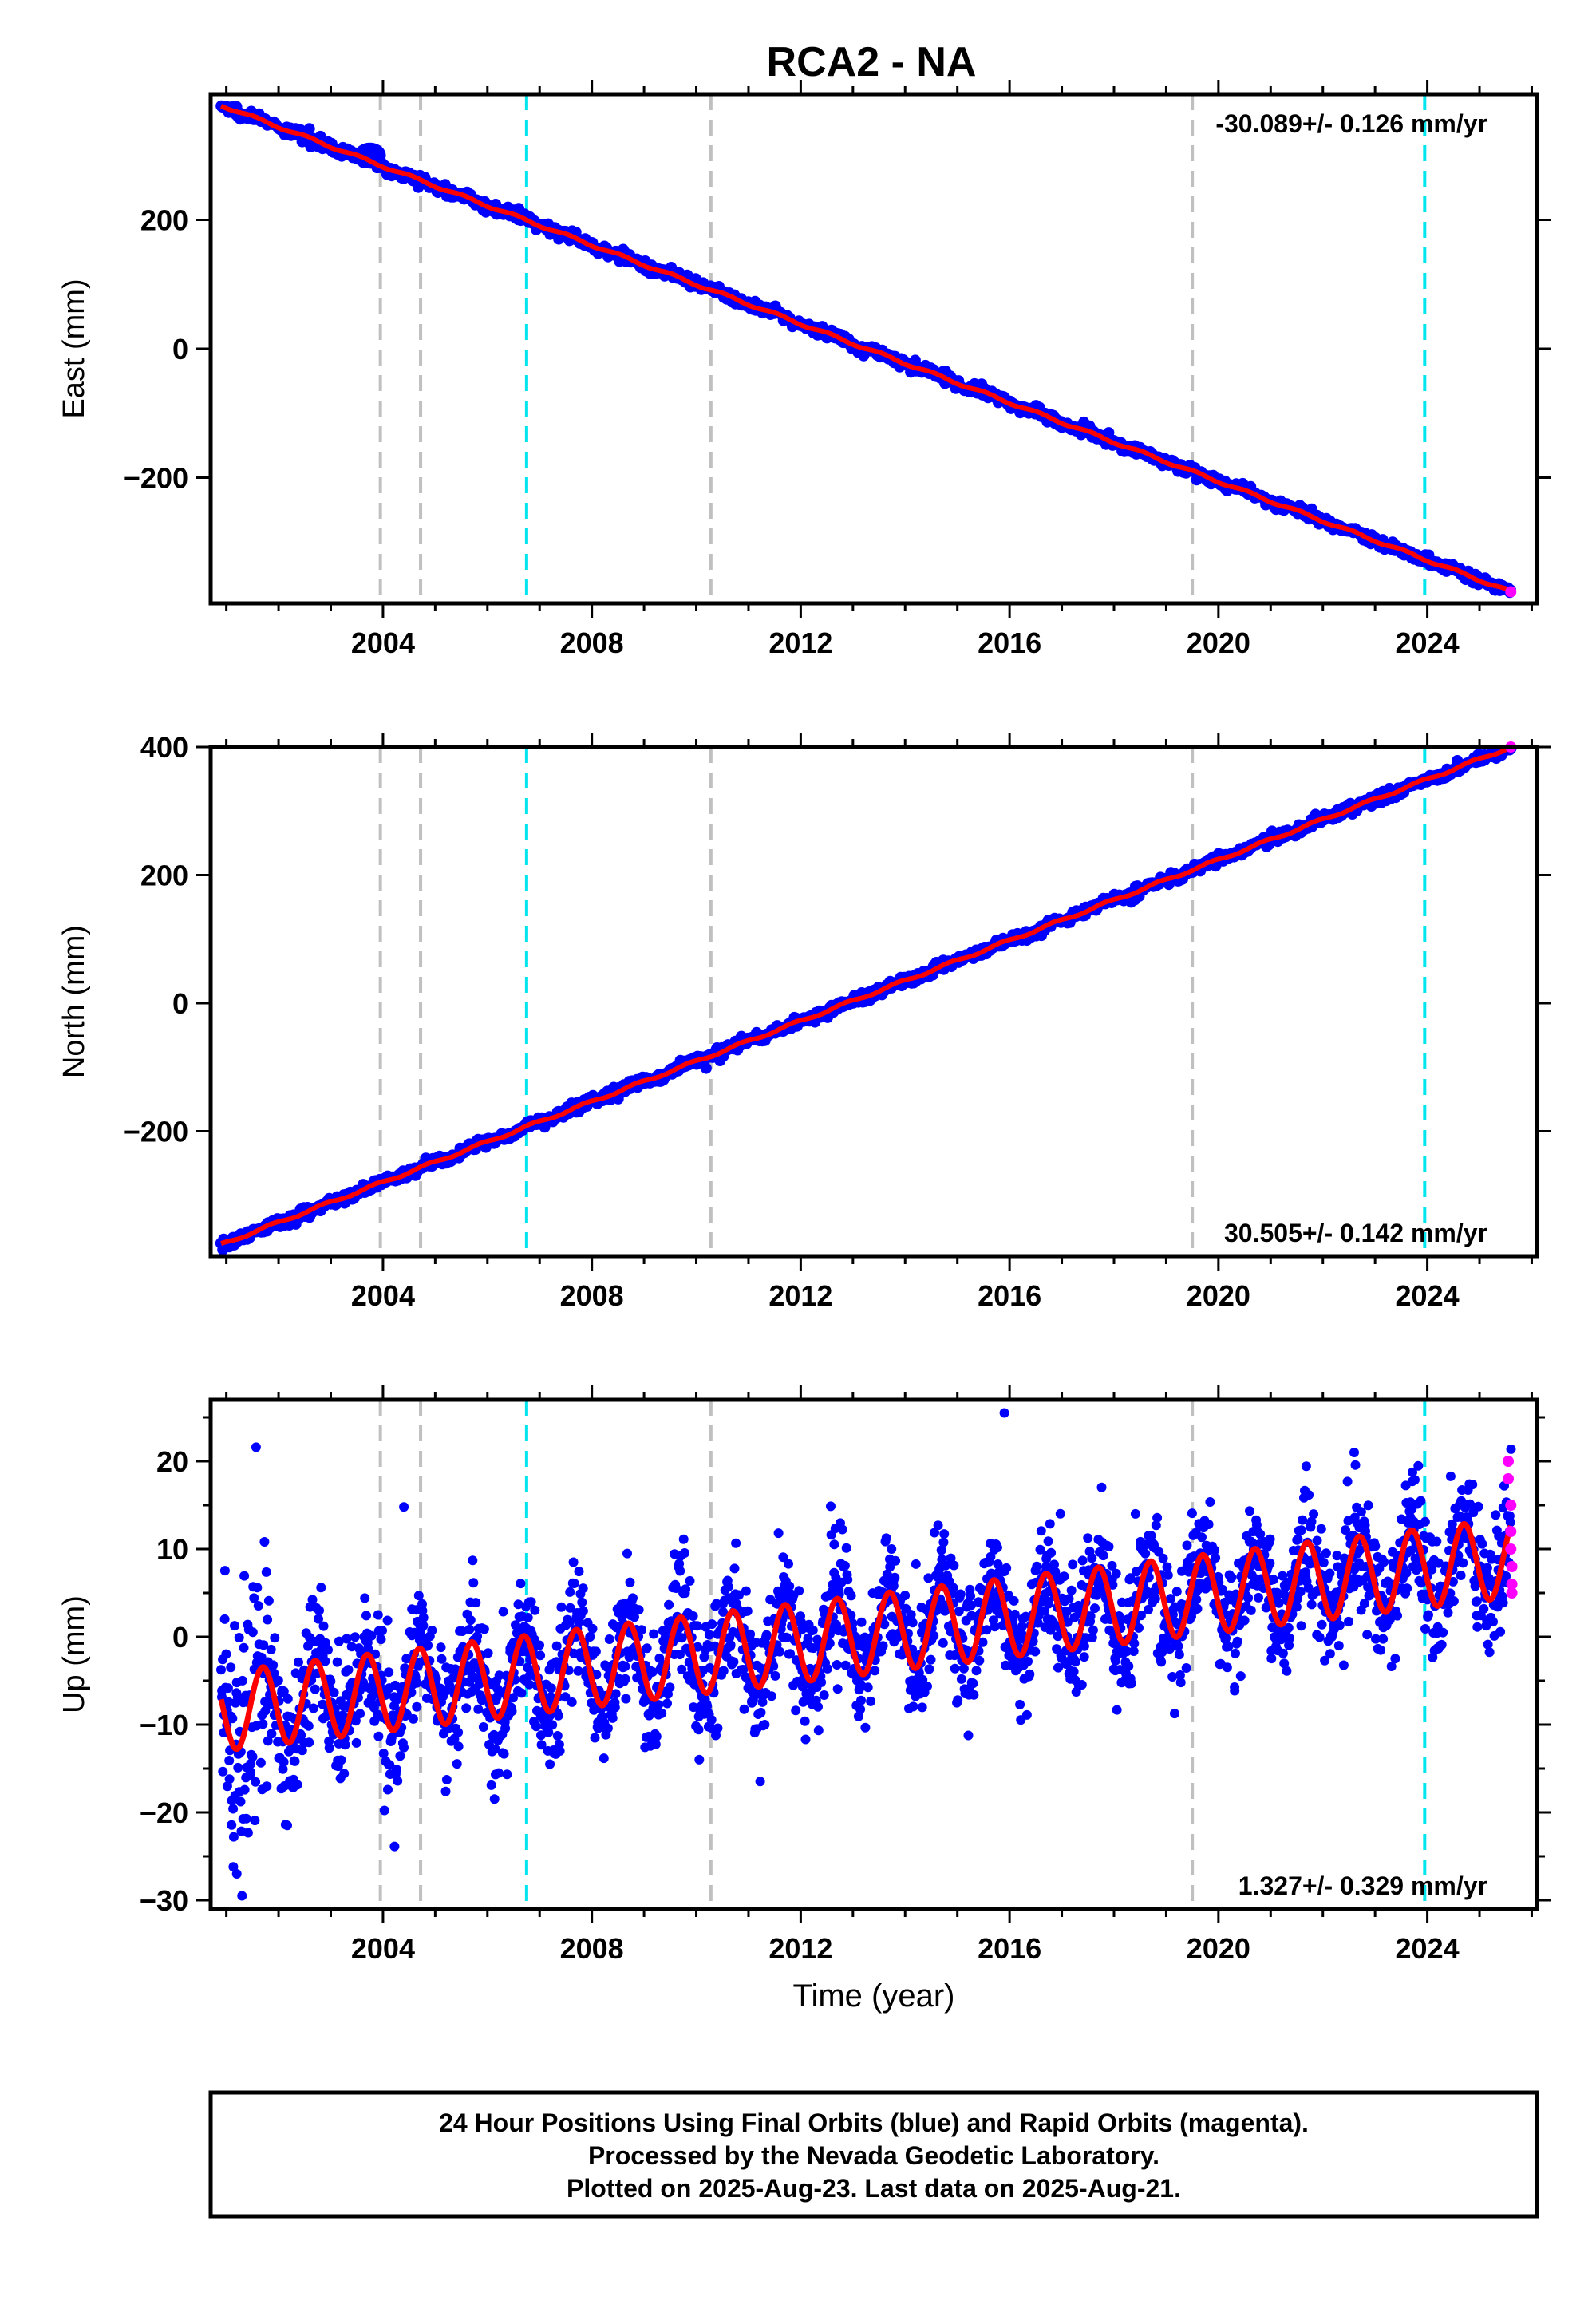 The image size is (1596, 2316). Describe the element at coordinates (74, 348) in the screenshot. I see `y-axis-label: East (mm)` at that location.